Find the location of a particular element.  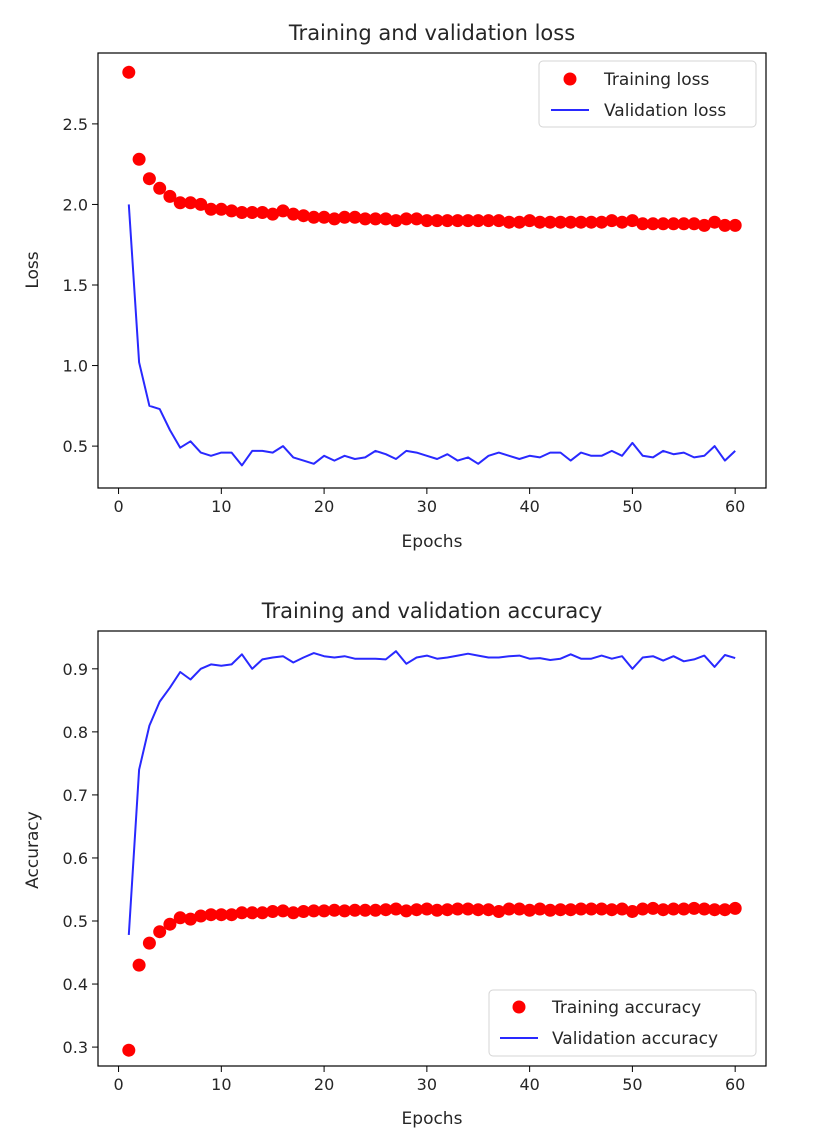

y-tick-label: 0.9 is located at coordinates (75, 669).